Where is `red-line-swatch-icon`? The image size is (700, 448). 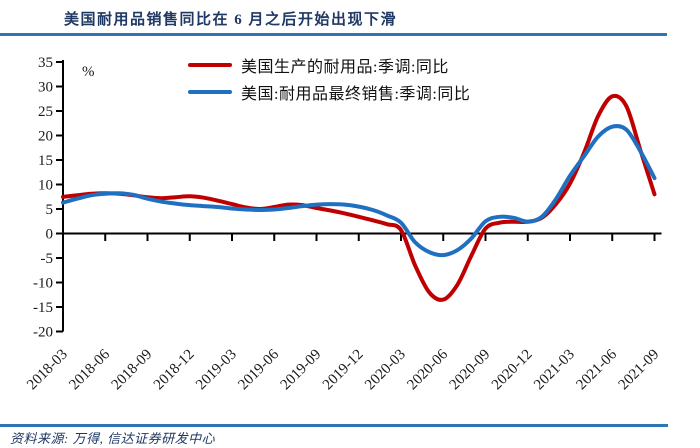
red-line-swatch-icon is located at coordinates (210, 65).